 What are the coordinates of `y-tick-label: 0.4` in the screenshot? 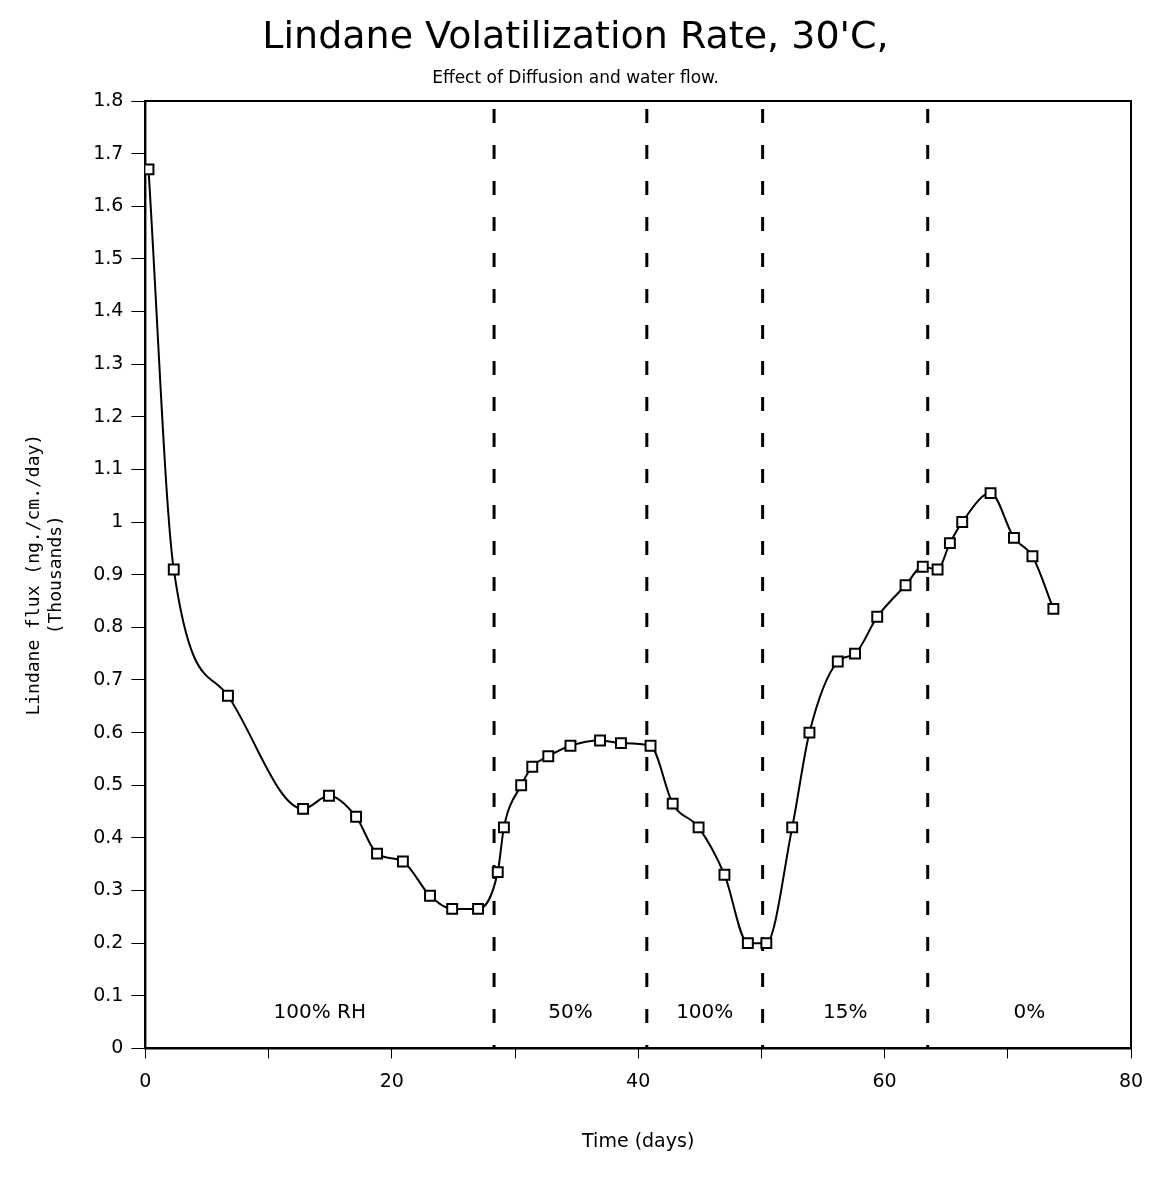 It's located at (108, 835).